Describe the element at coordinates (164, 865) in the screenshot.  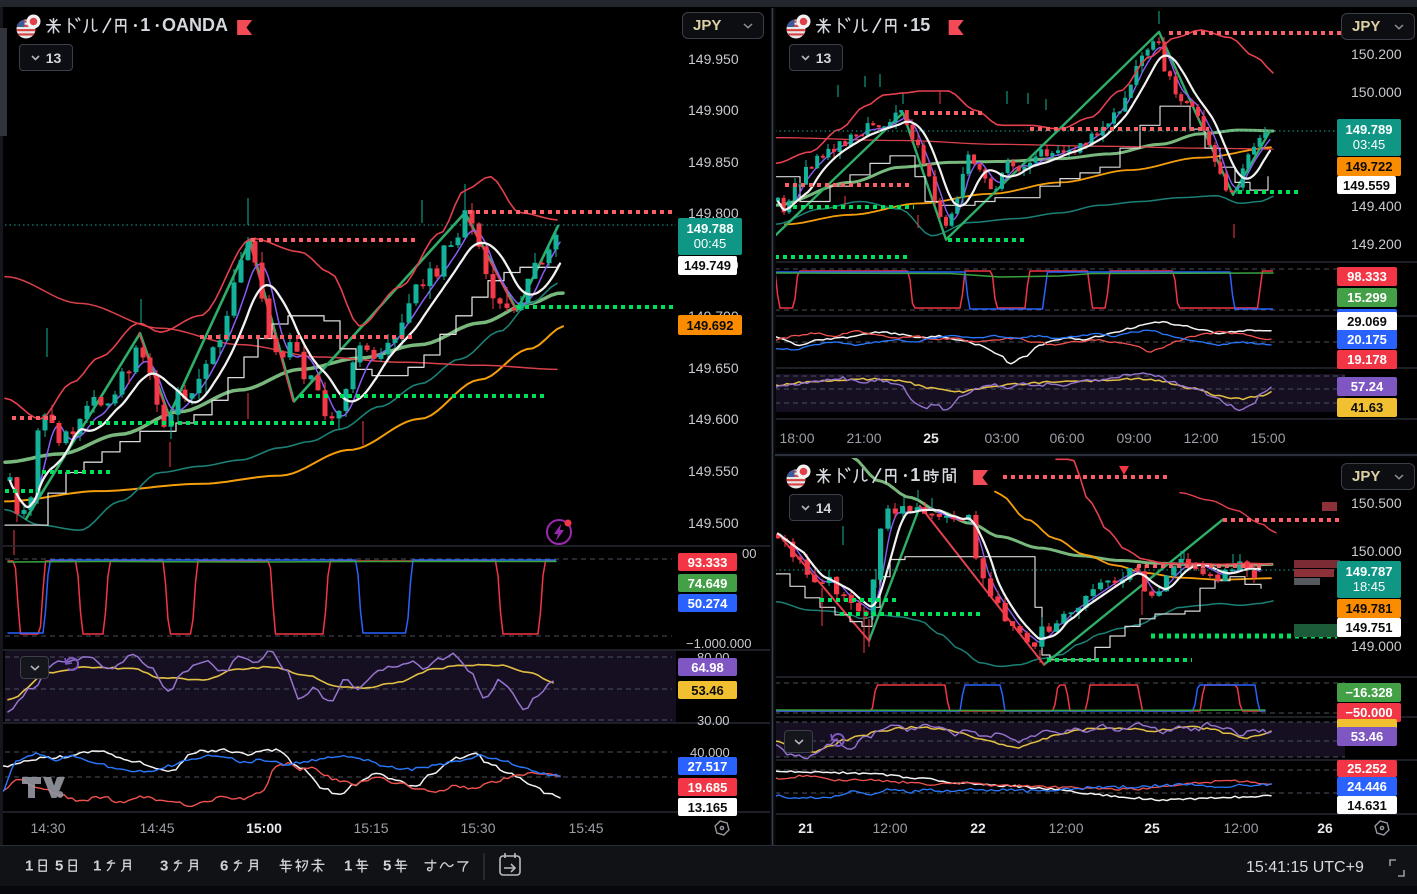
I see `svg-text: 3` at that location.